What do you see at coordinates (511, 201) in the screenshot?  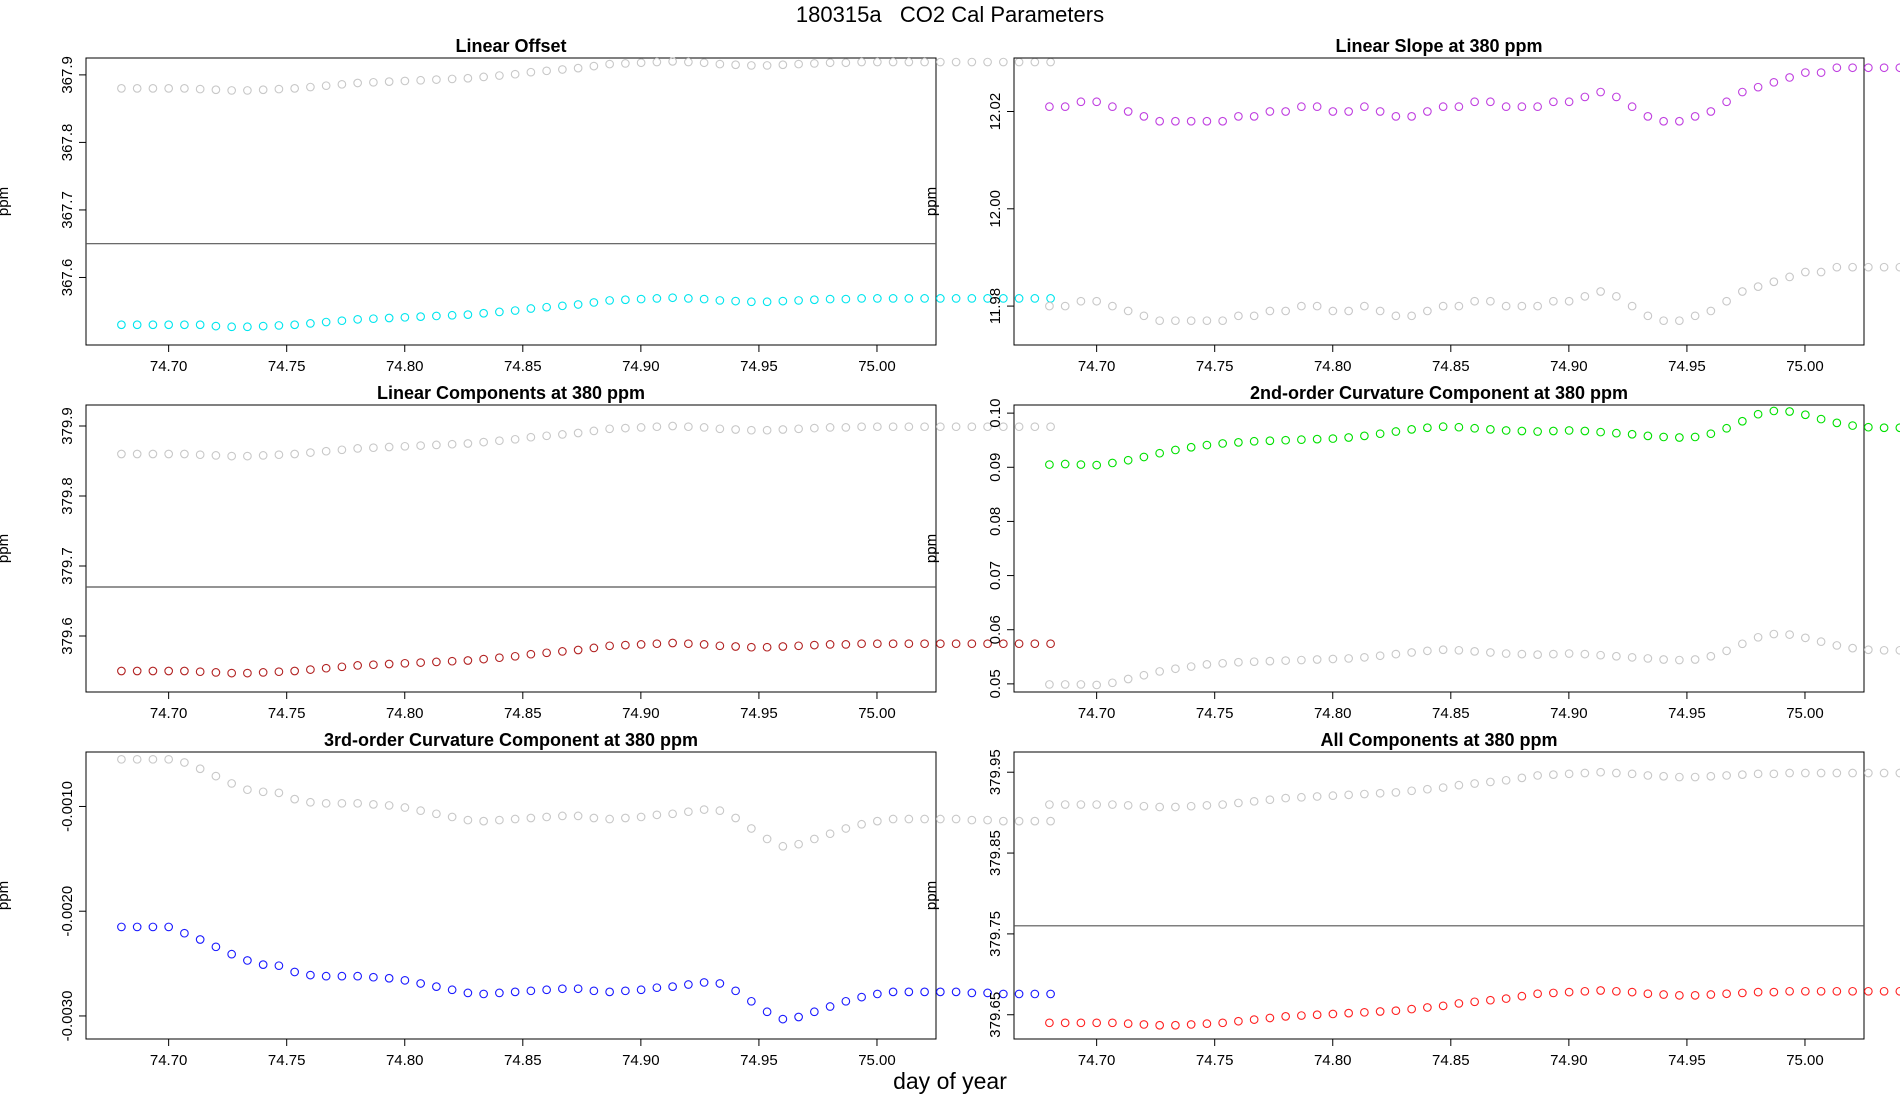 I see `plot-frame` at bounding box center [511, 201].